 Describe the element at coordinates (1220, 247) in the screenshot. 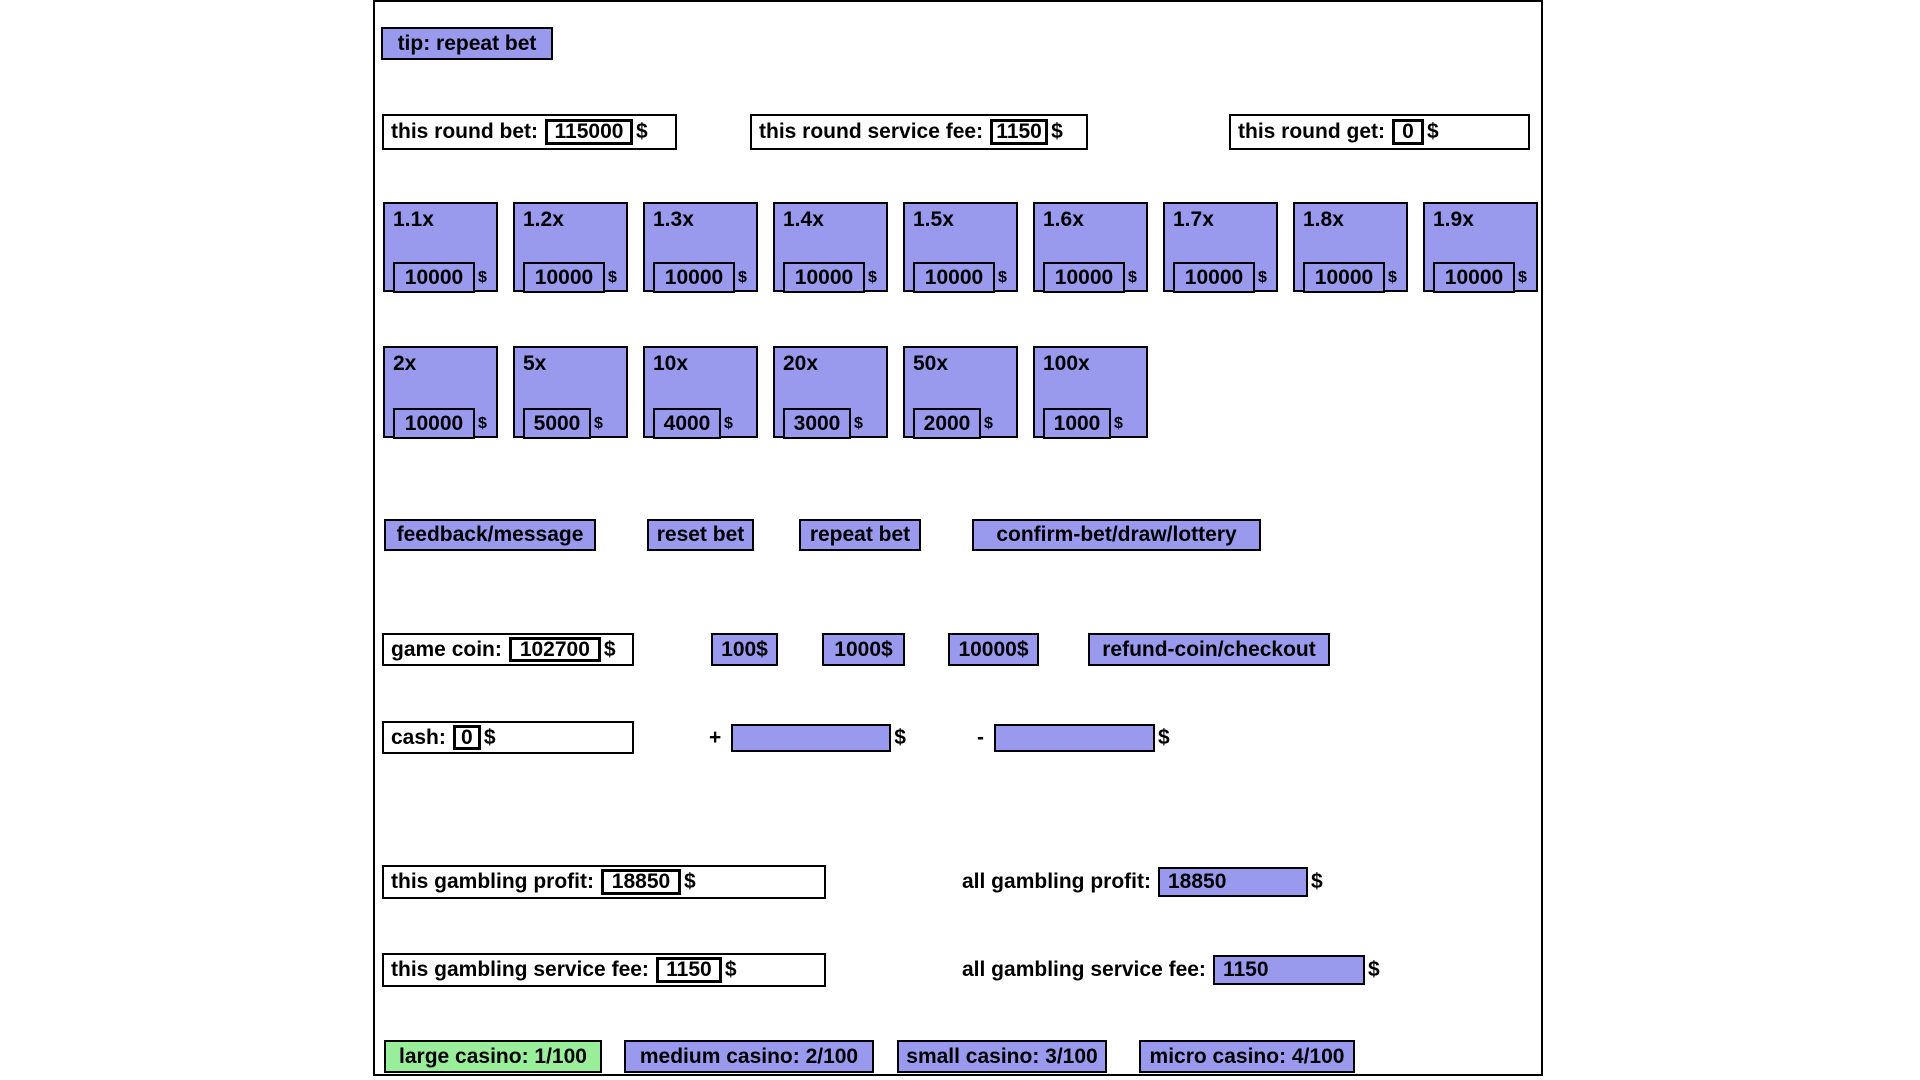

I see `multiplier-box-1-7x: 1.7x 10000 $` at that location.